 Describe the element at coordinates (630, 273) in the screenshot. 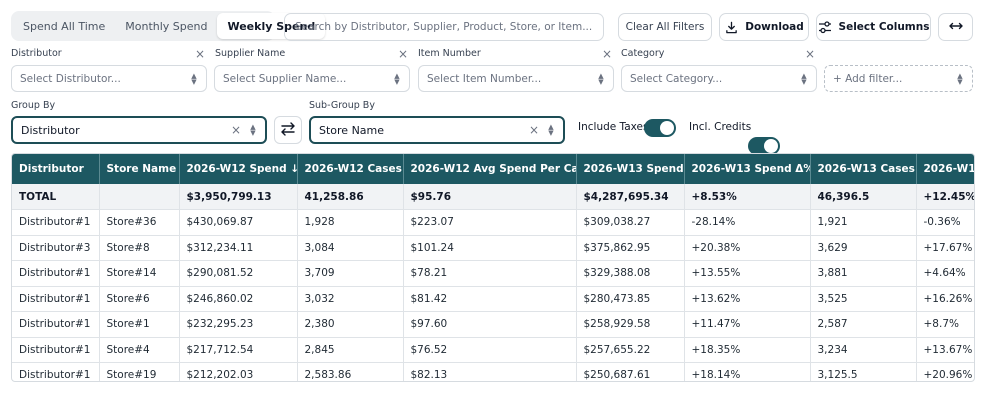

I see `table-cell: $329,388.08` at that location.